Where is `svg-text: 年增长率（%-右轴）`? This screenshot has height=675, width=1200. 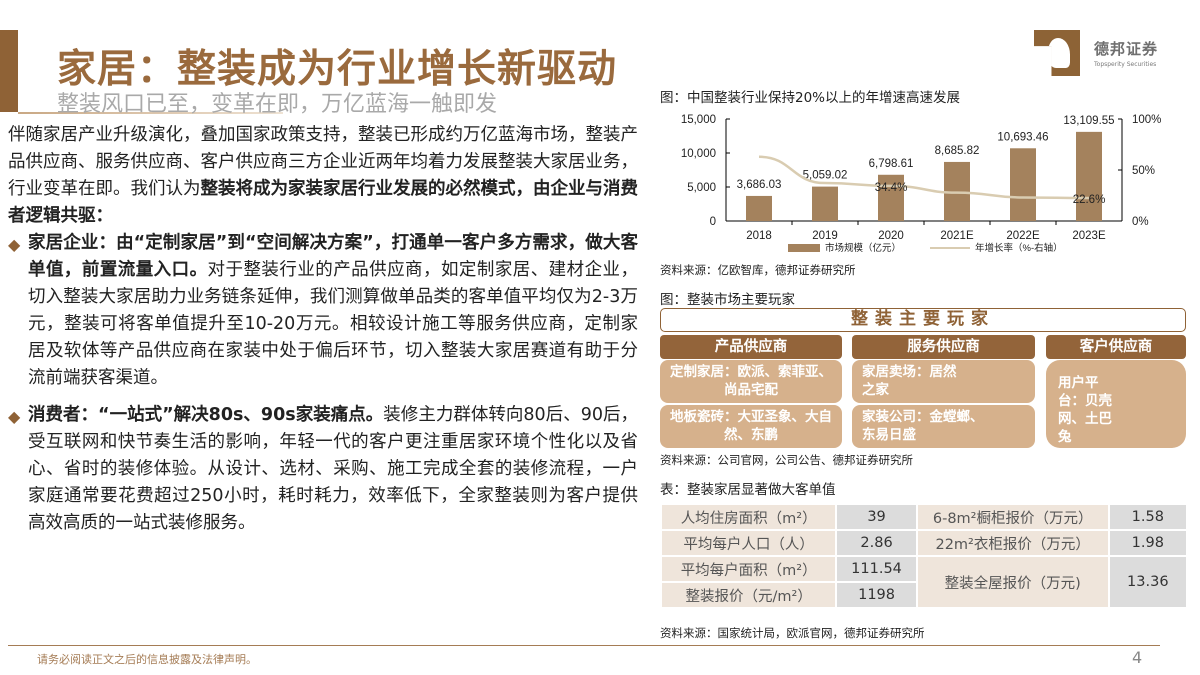
svg-text: 年增长率（%-右轴） is located at coordinates (1019, 248).